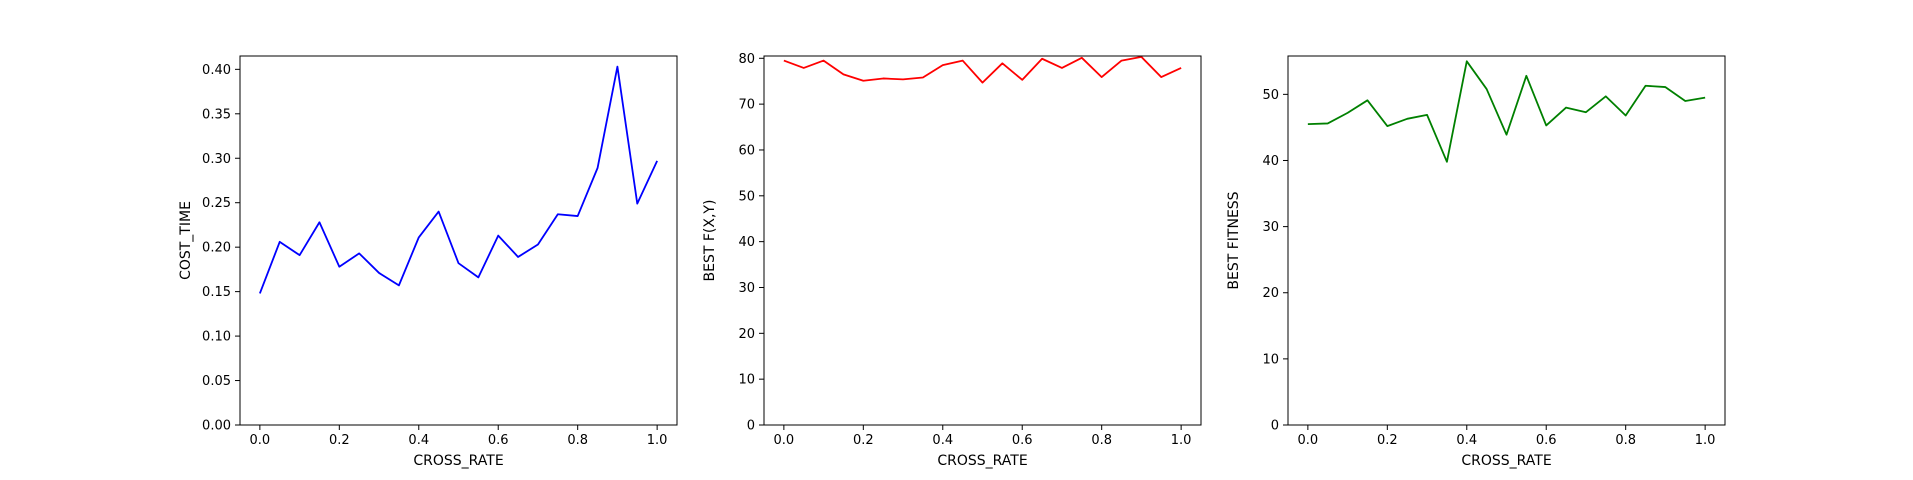 The image size is (1913, 480). I want to click on y-axis-label: COST_TIME, so click(186, 240).